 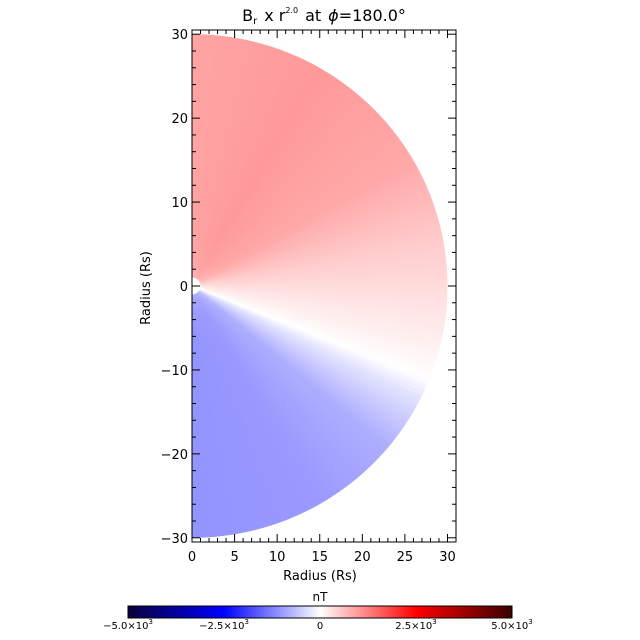 What do you see at coordinates (277, 557) in the screenshot?
I see `x-tick-label: 10` at bounding box center [277, 557].